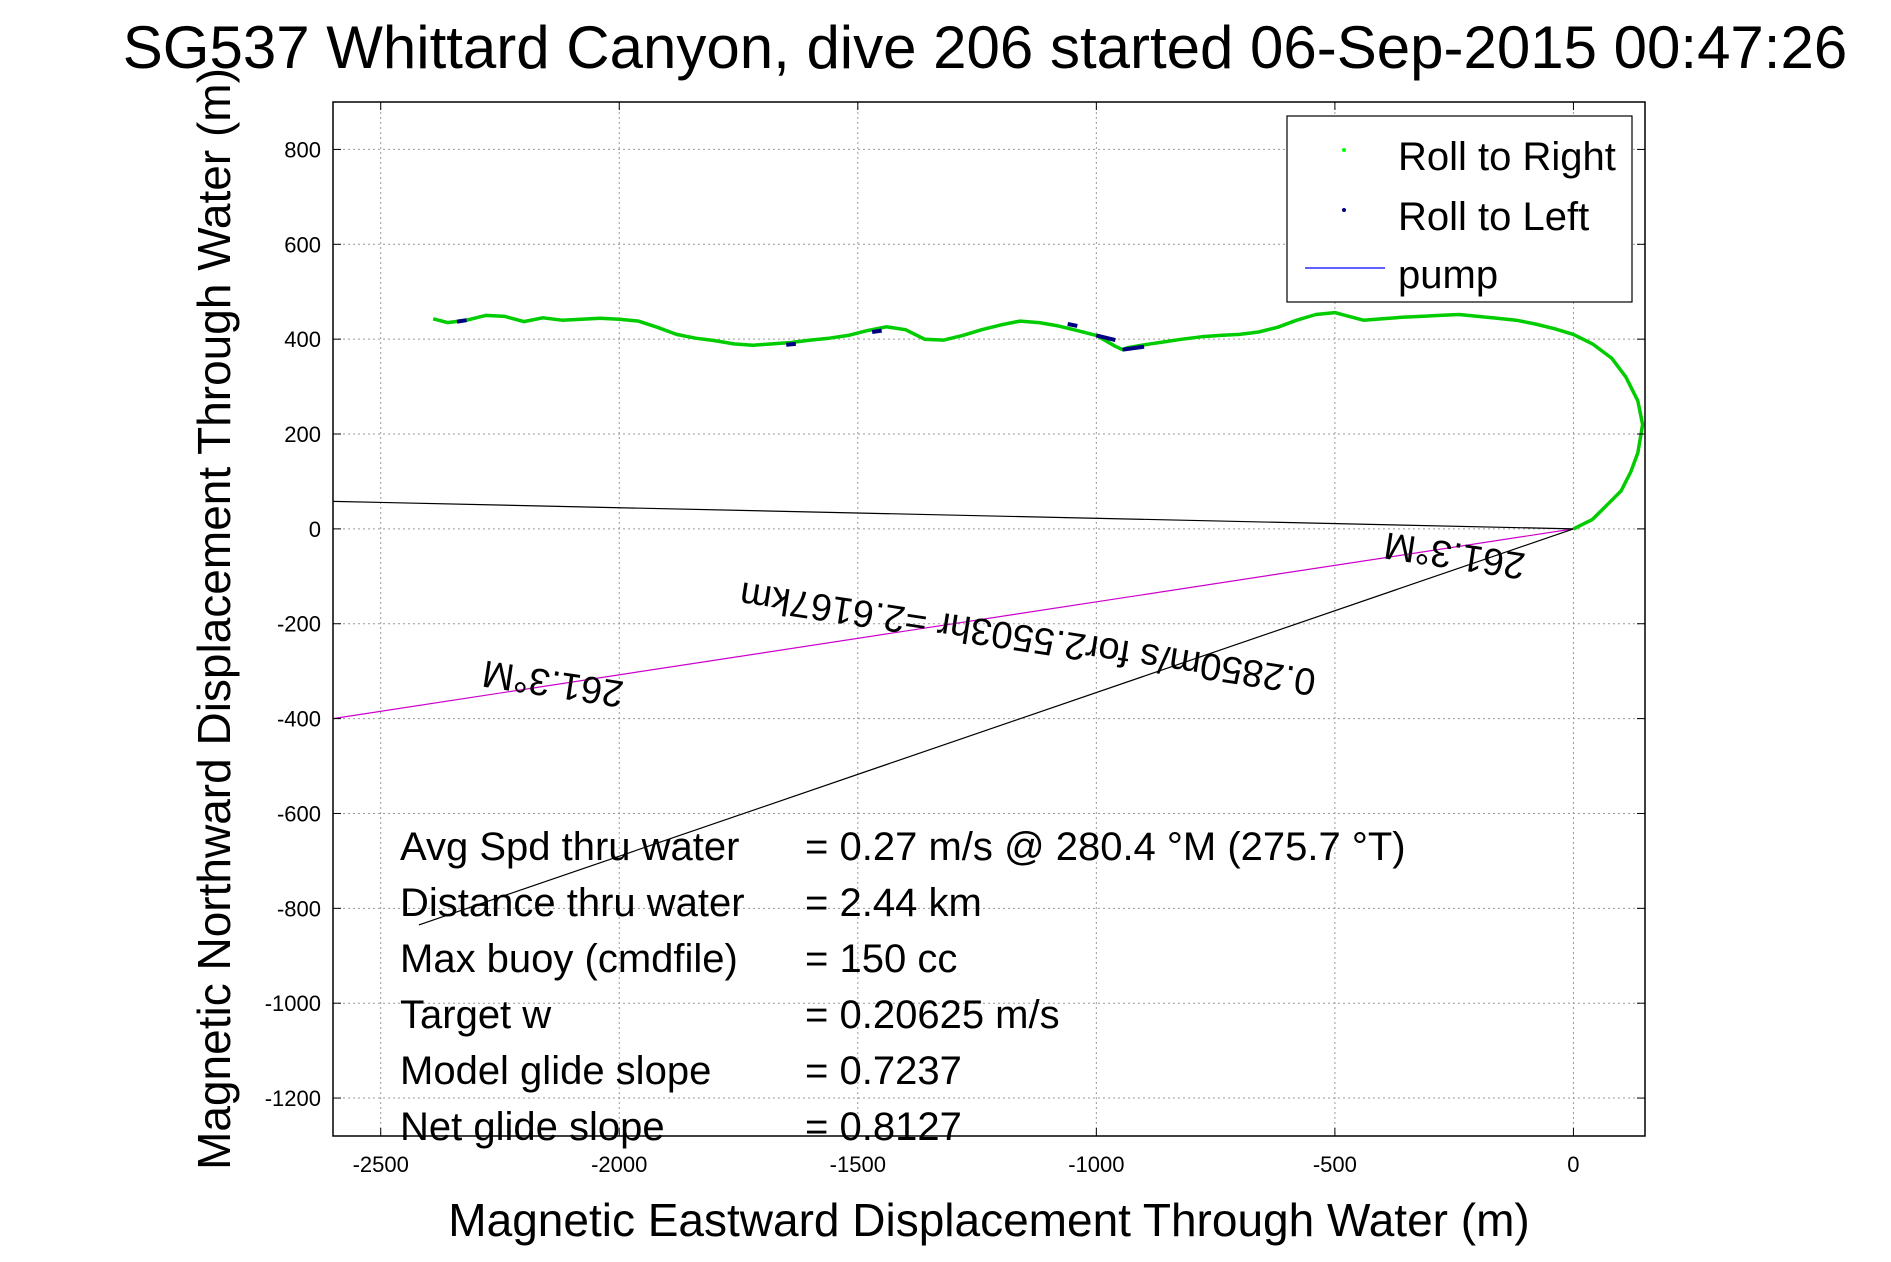 The height and width of the screenshot is (1262, 1891). What do you see at coordinates (1096, 1164) in the screenshot?
I see `x-tick-label: -1000` at bounding box center [1096, 1164].